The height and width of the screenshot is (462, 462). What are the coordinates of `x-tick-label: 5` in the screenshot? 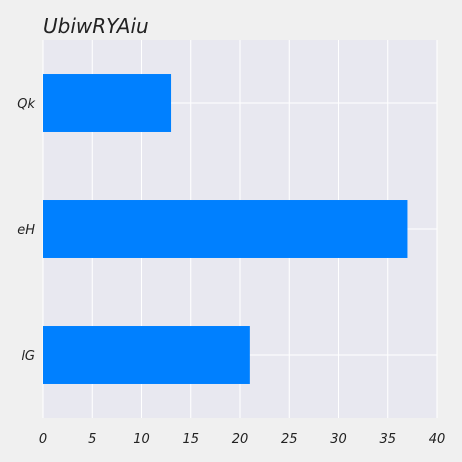 It's located at (92, 439).